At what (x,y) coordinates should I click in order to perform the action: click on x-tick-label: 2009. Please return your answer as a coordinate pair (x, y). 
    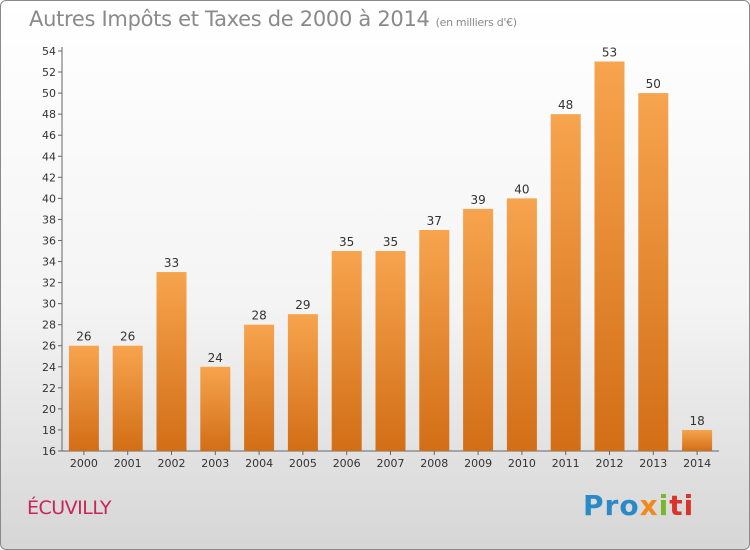
    Looking at the image, I should click on (478, 463).